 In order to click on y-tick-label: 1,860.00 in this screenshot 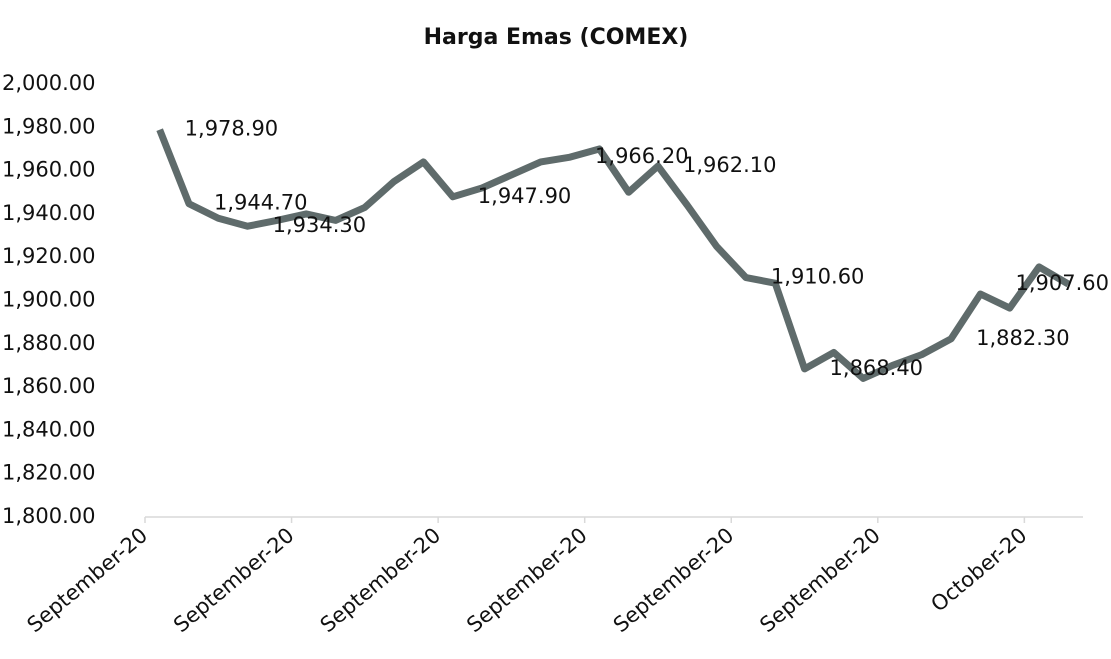, I will do `click(49, 386)`.